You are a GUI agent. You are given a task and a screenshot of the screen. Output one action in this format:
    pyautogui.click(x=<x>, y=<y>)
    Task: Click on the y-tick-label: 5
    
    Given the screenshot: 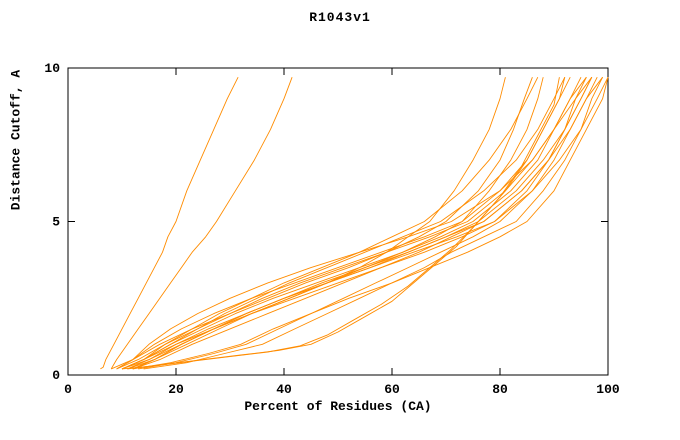 What is the action you would take?
    pyautogui.click(x=56, y=222)
    